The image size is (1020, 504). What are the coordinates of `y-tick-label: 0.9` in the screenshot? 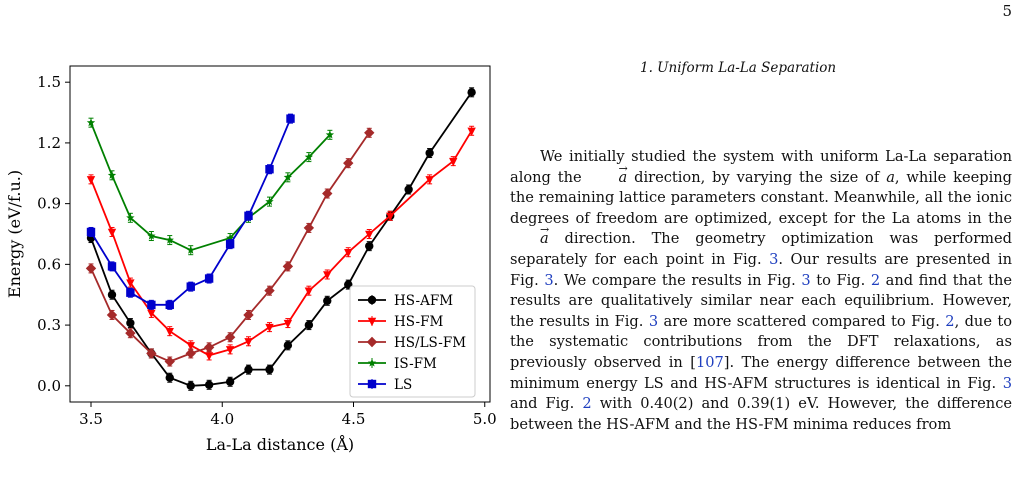 It's located at (49, 204).